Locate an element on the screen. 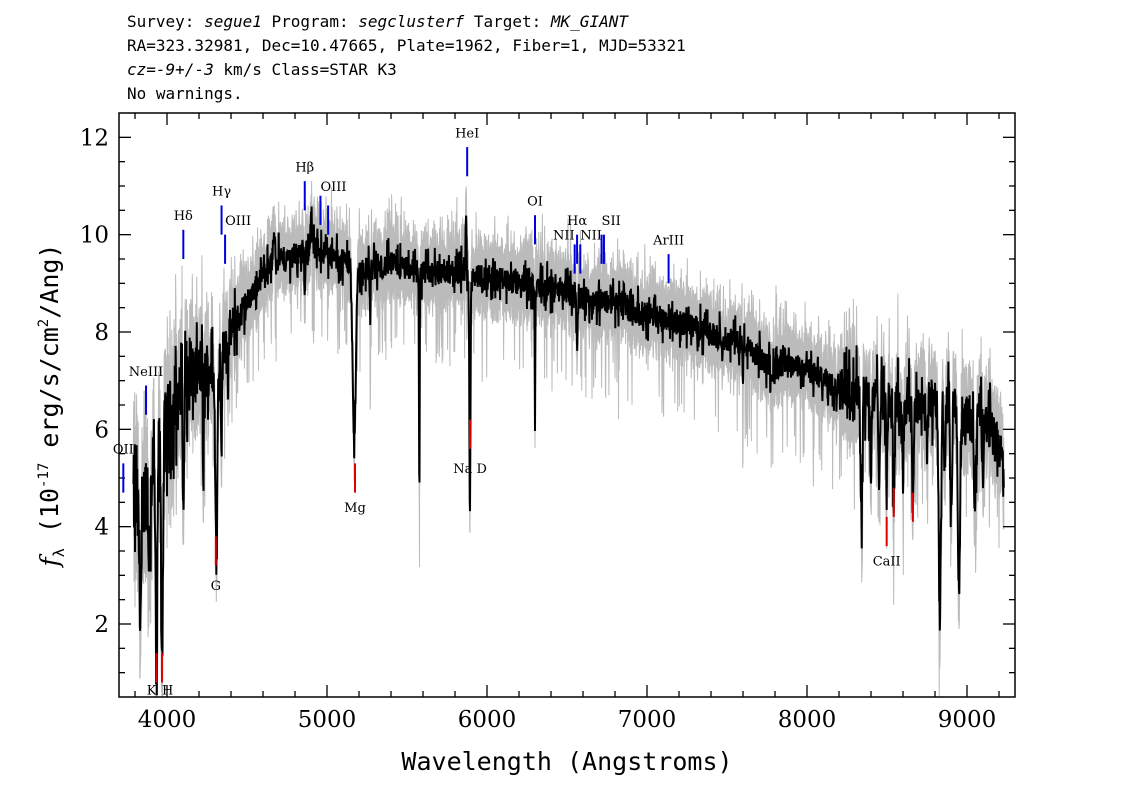  line-marker-label: Hγ is located at coordinates (221, 192).